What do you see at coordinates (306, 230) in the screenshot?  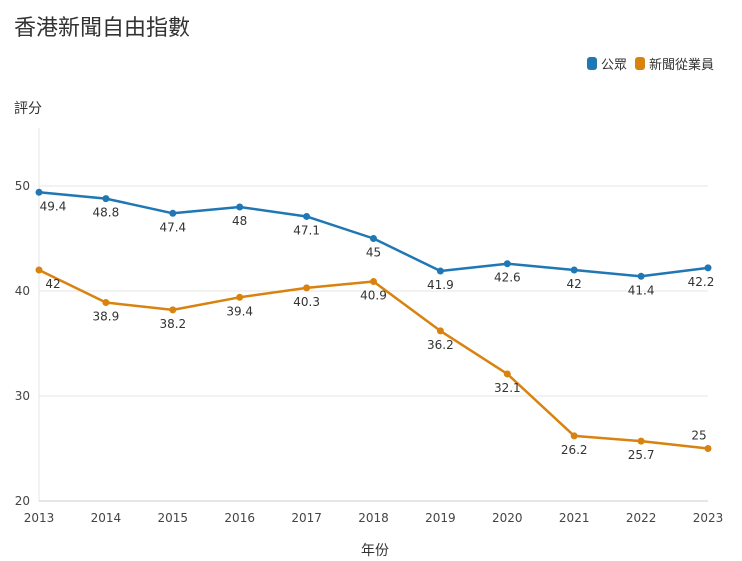 I see `data-label: 47.1` at bounding box center [306, 230].